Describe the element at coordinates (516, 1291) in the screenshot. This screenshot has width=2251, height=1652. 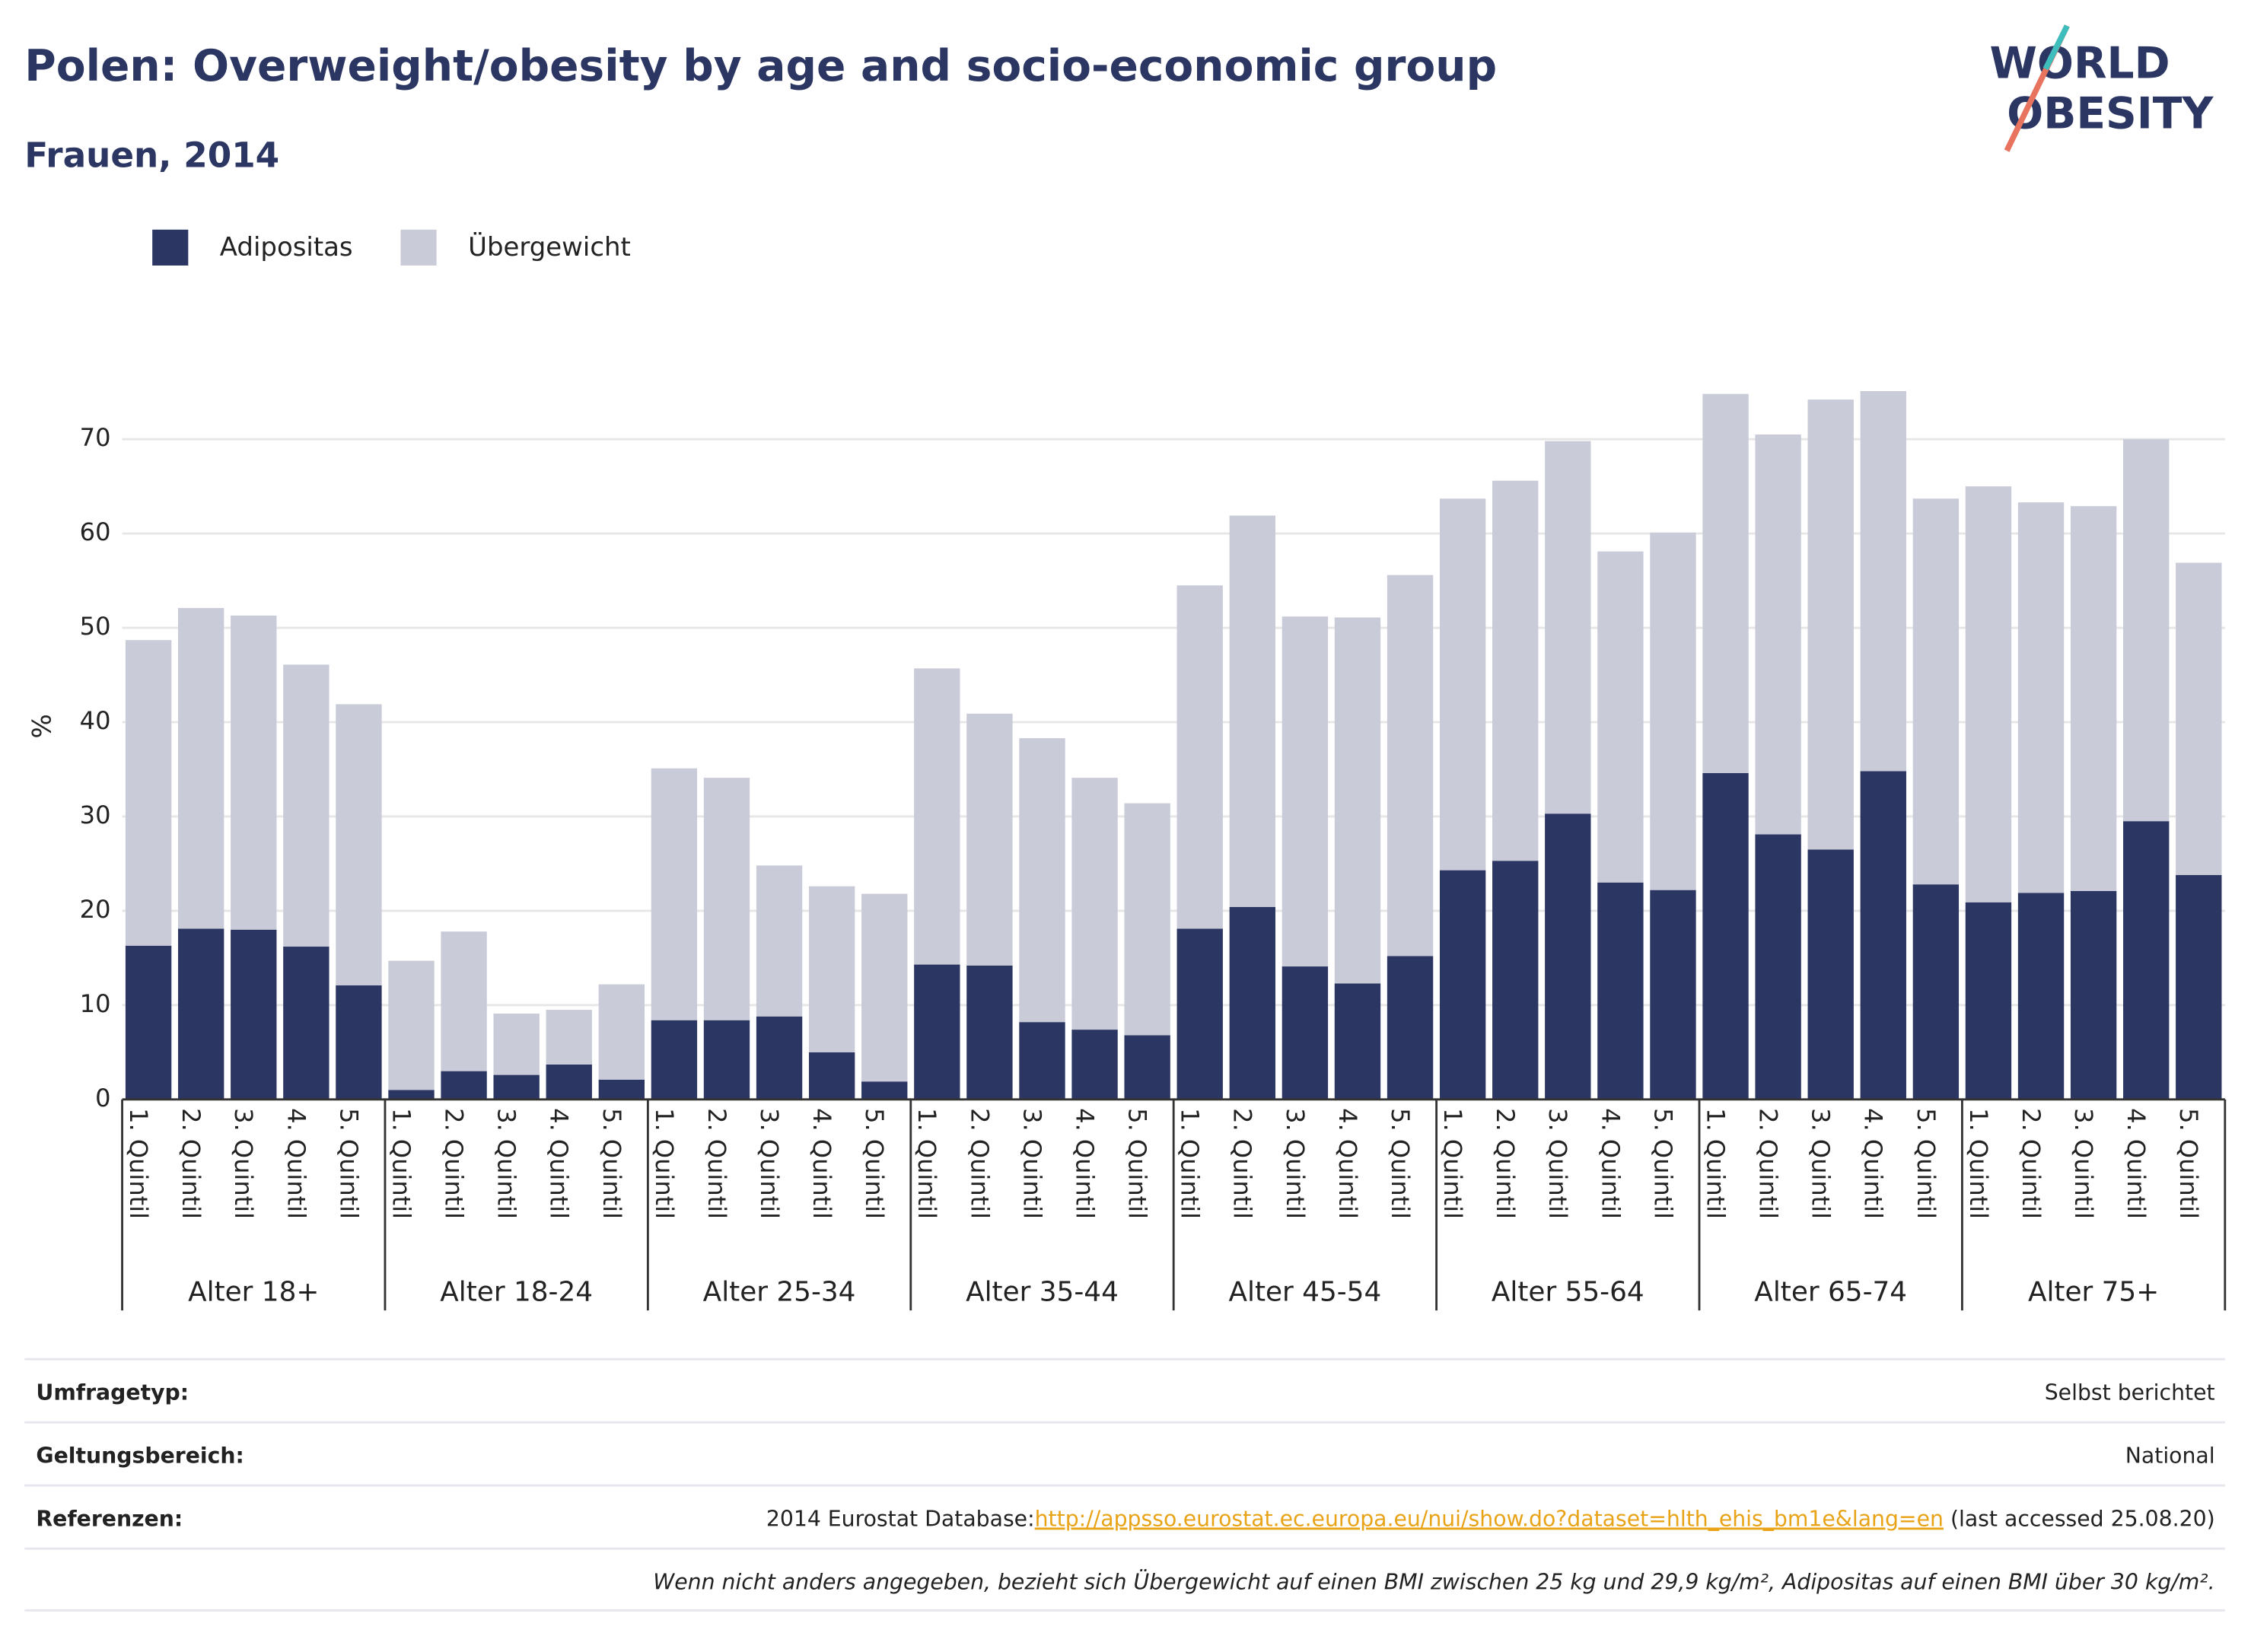
I see `group-label: Alter 18-24` at that location.